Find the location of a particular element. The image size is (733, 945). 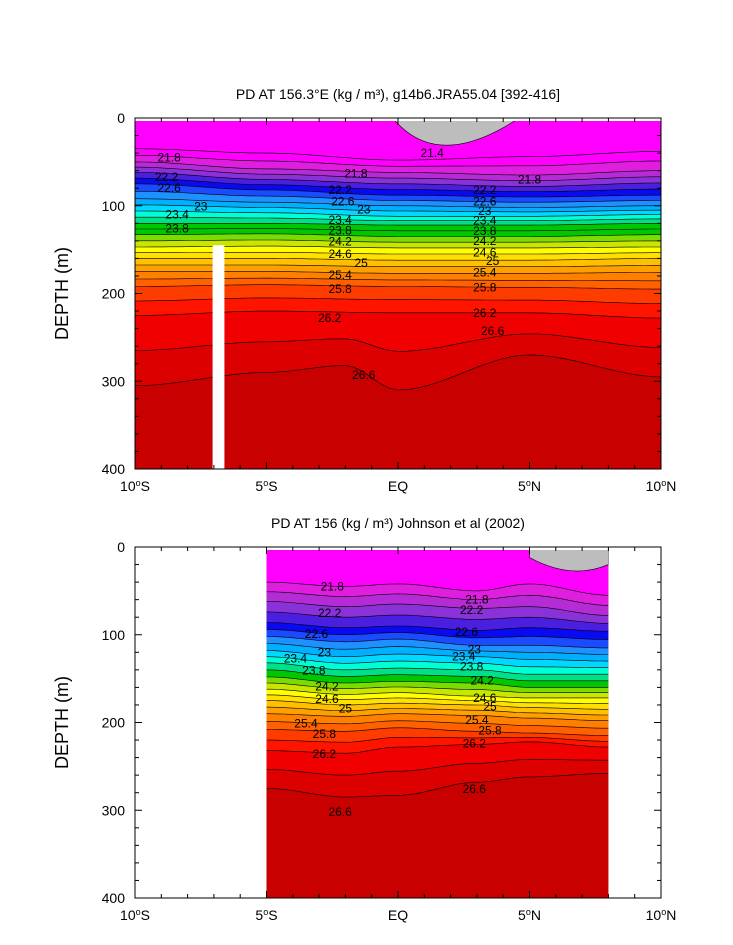

contour-label: 25.4 is located at coordinates (485, 272).